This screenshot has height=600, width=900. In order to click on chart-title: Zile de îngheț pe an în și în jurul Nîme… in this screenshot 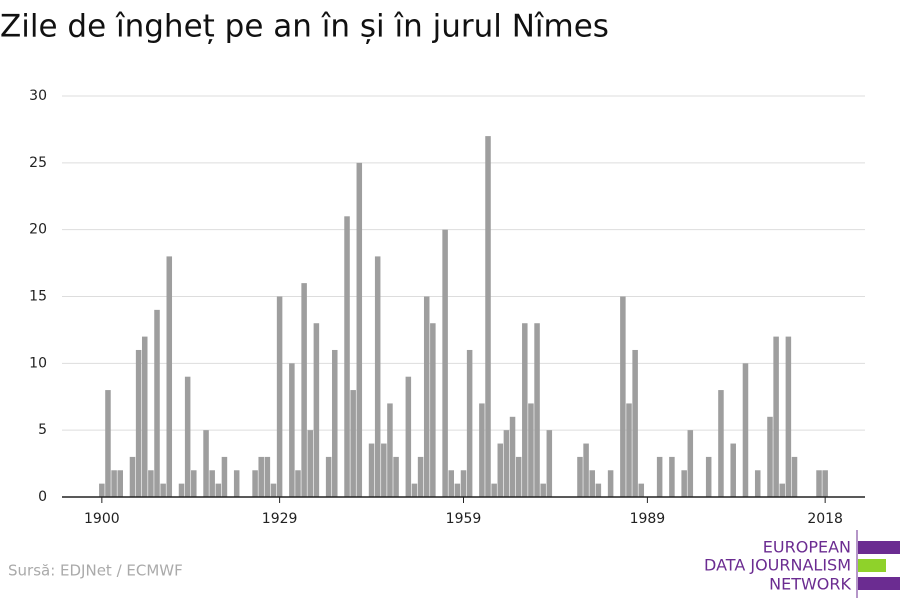, I will do `click(304, 27)`.